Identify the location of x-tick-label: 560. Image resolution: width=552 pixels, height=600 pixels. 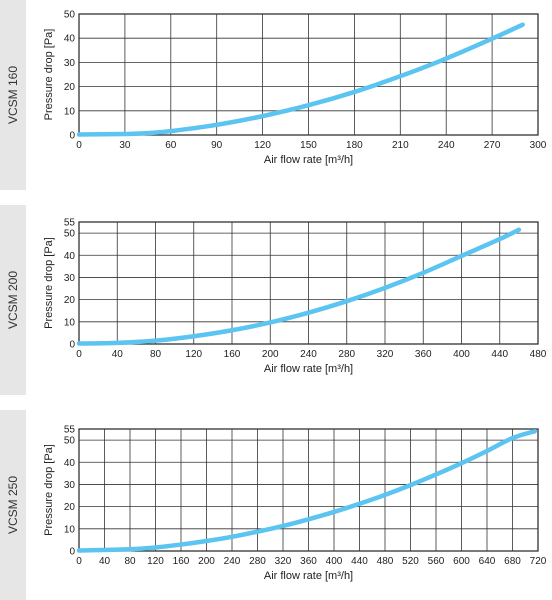
(436, 561).